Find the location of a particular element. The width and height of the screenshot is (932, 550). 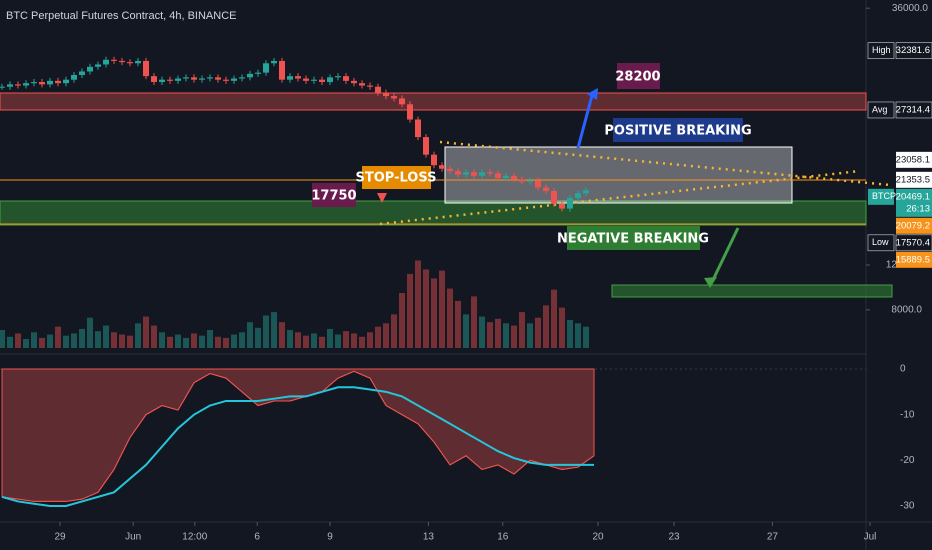

resistance-zone is located at coordinates (433, 101).